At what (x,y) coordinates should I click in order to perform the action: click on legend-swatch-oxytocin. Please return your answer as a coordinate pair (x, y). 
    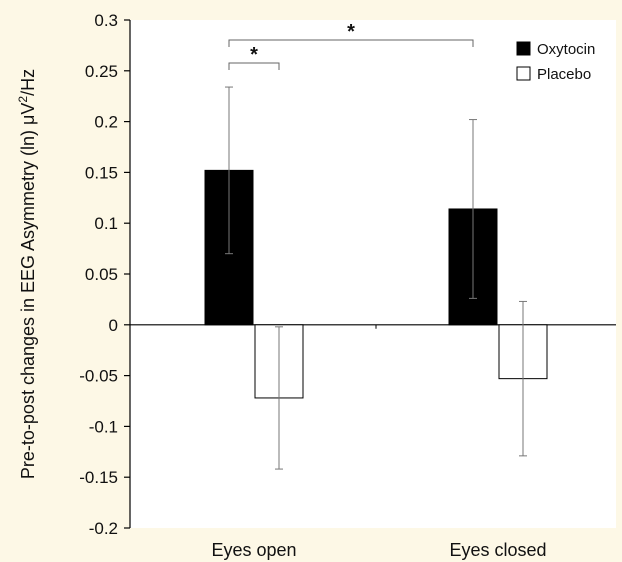
    Looking at the image, I should click on (523, 48).